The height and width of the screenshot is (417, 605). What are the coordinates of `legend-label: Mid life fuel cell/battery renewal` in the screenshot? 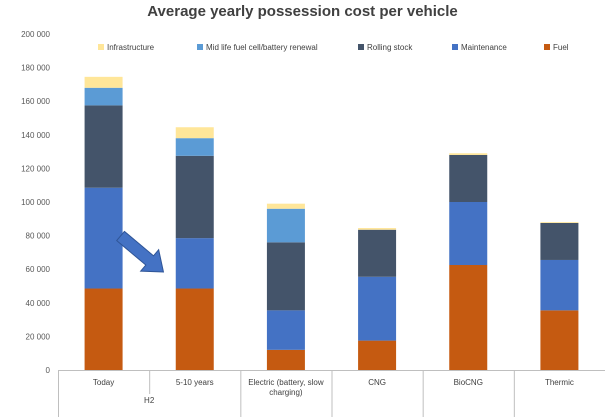 It's located at (262, 47).